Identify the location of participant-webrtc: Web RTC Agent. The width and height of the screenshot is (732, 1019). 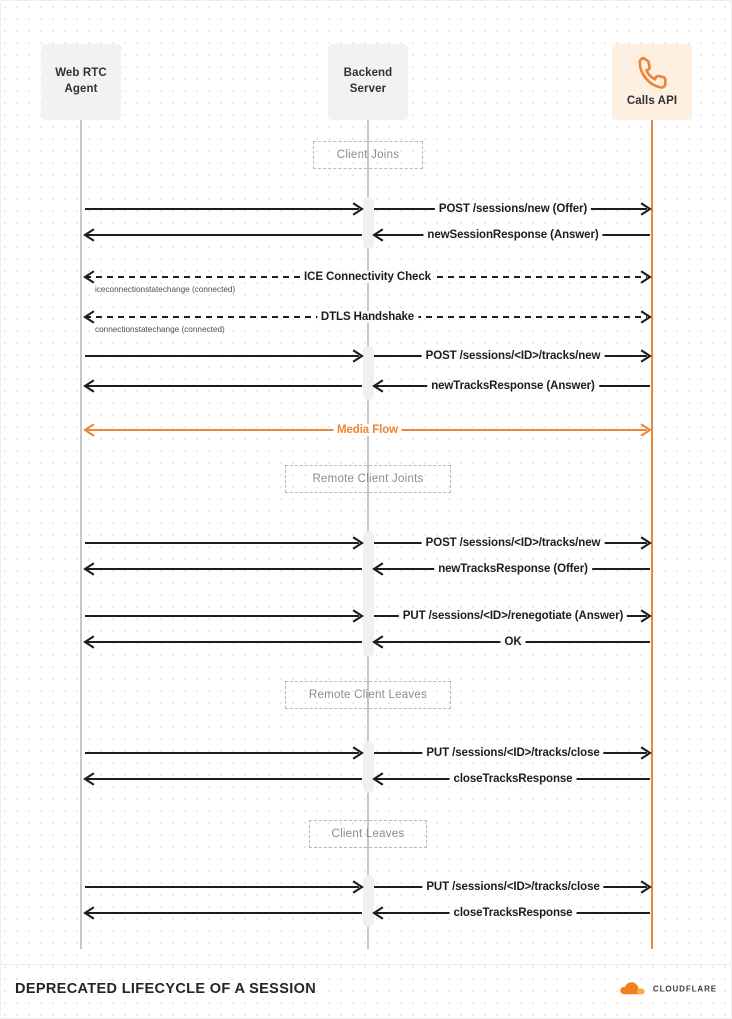
(81, 82).